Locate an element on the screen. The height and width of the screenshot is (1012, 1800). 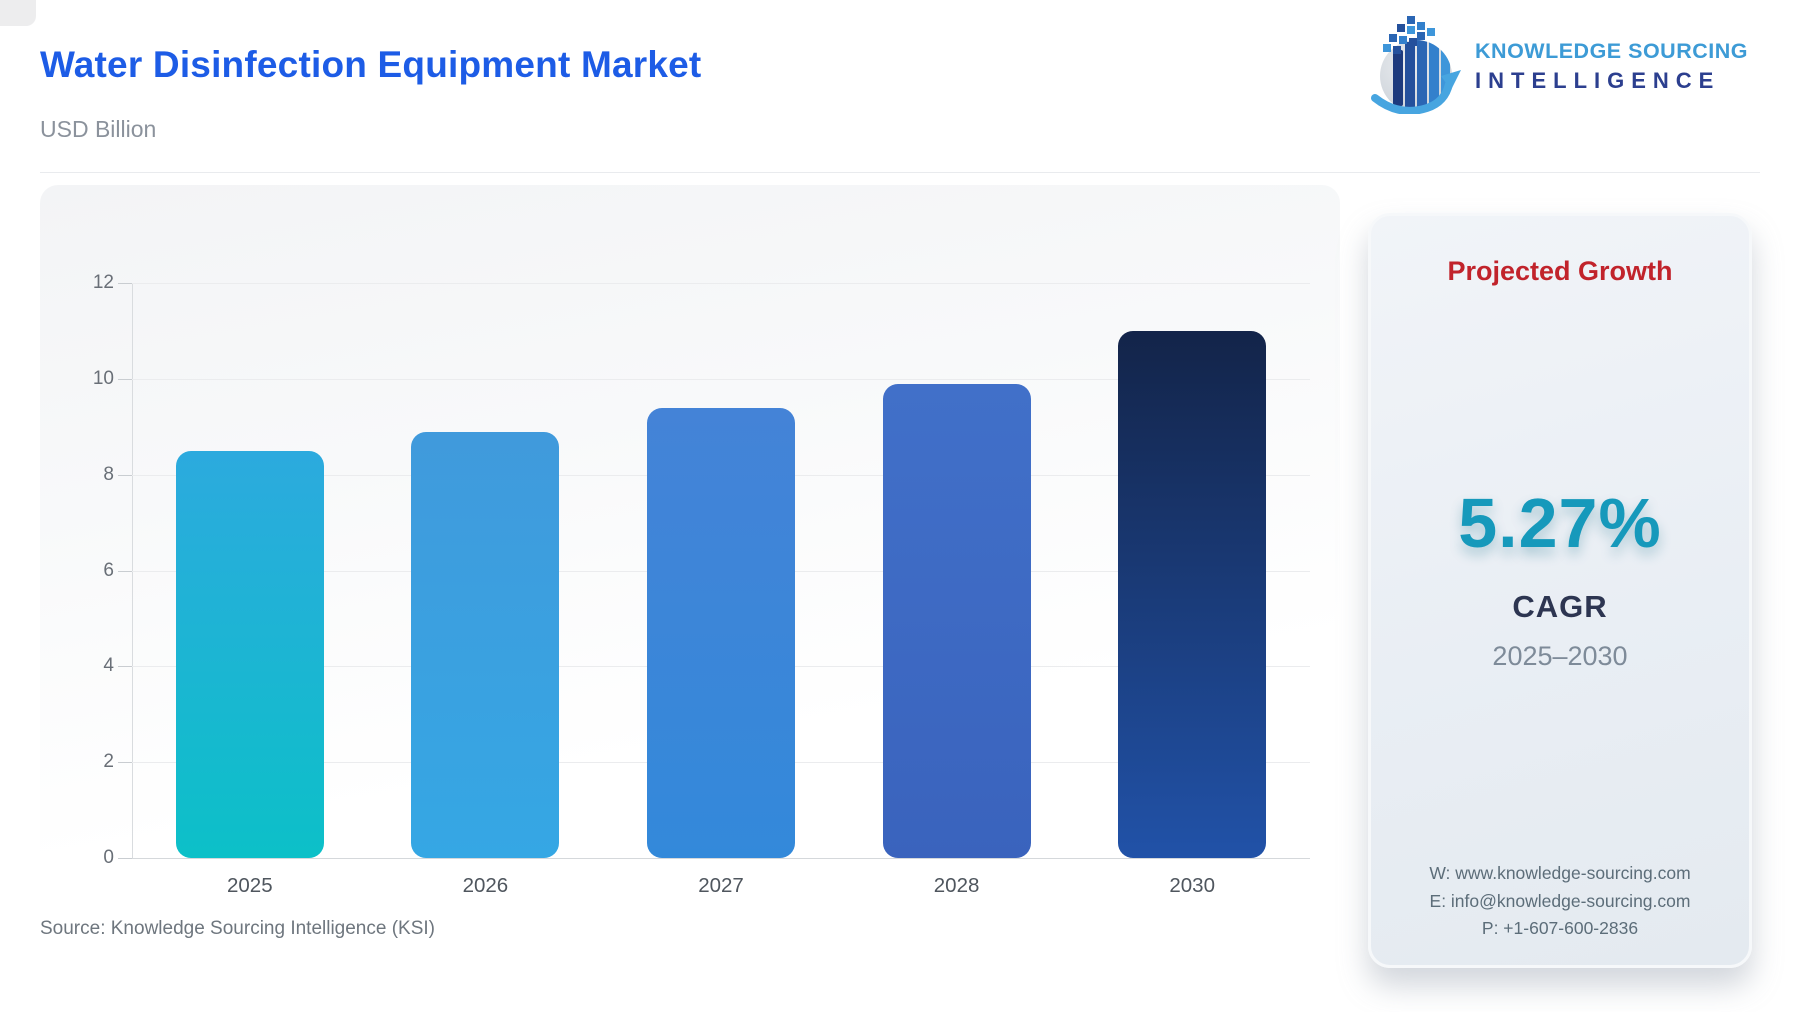
y-tick-label-12: 12 is located at coordinates (103, 282).